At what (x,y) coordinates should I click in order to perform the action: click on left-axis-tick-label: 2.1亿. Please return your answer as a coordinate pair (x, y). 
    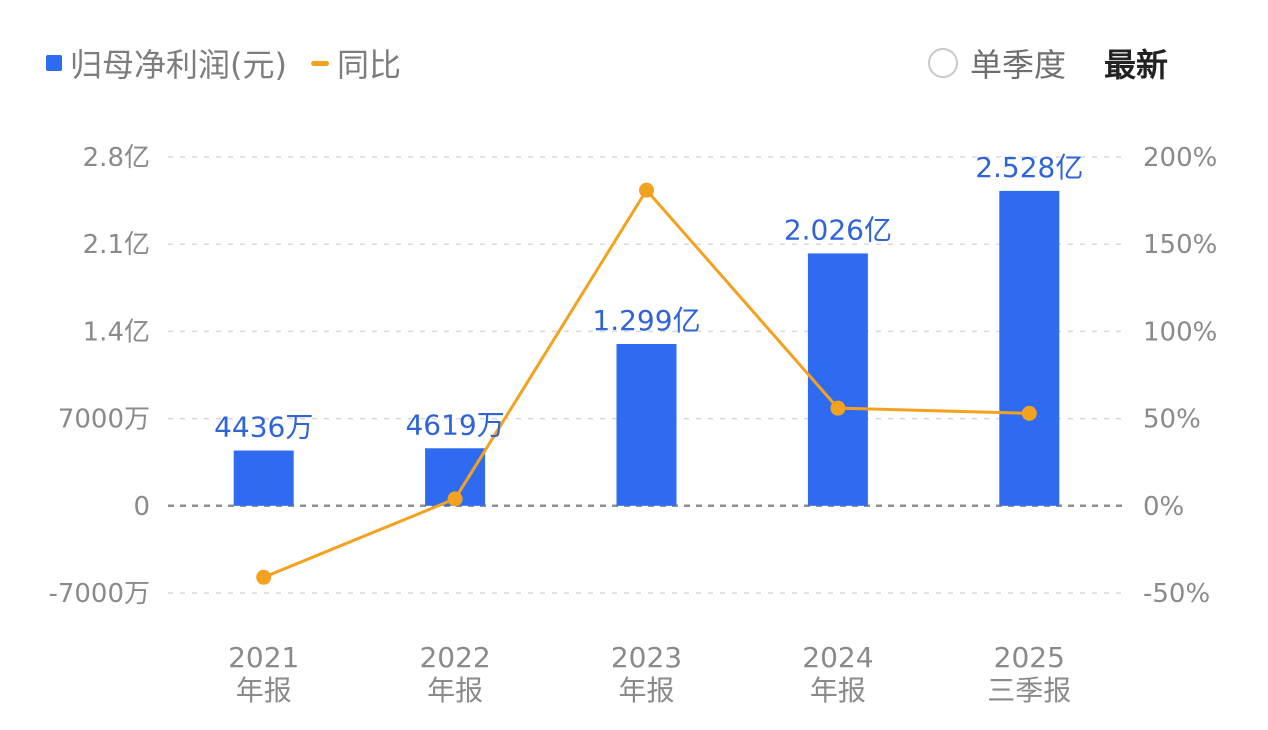
    Looking at the image, I should click on (116, 245).